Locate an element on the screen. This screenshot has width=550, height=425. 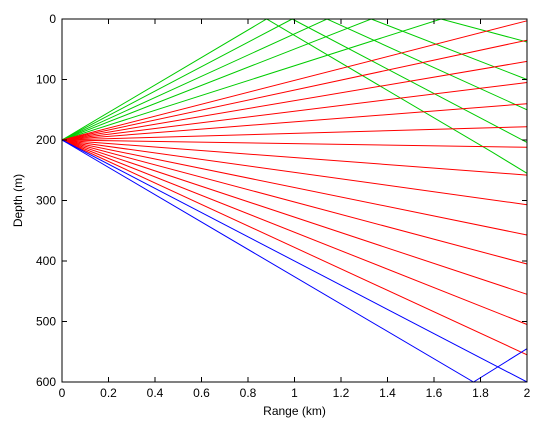
y-tick-label: 0 is located at coordinates (52, 19).